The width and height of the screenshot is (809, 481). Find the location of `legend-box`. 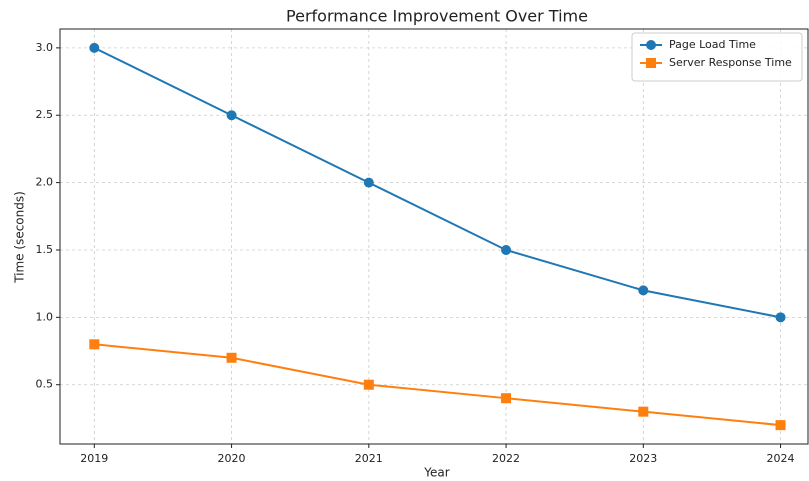

legend-box is located at coordinates (717, 57).